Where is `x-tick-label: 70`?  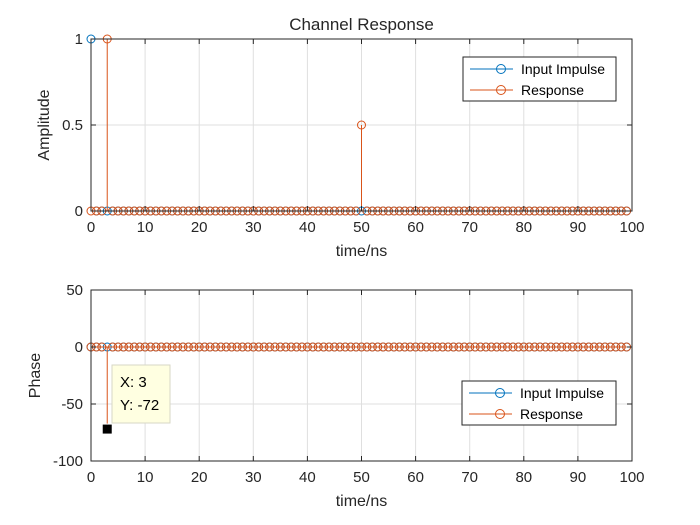 x-tick-label: 70 is located at coordinates (469, 227).